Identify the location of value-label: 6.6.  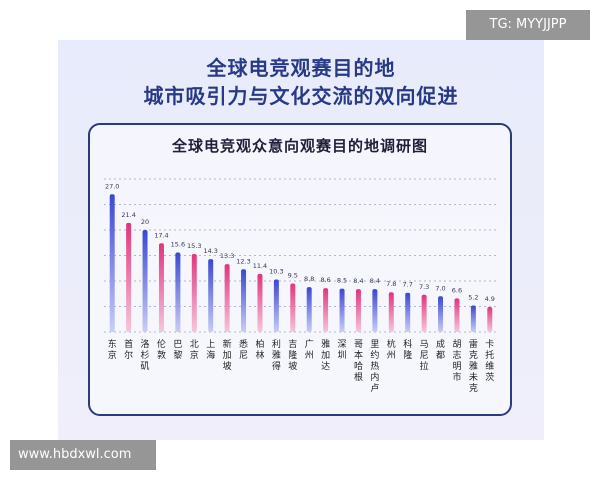
(457, 290).